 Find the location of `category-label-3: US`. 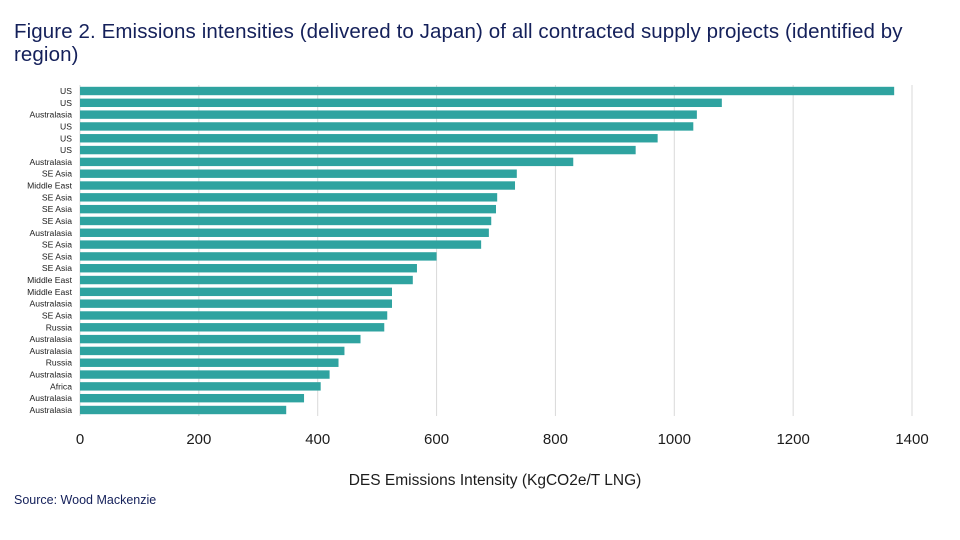

category-label-3: US is located at coordinates (66, 126).